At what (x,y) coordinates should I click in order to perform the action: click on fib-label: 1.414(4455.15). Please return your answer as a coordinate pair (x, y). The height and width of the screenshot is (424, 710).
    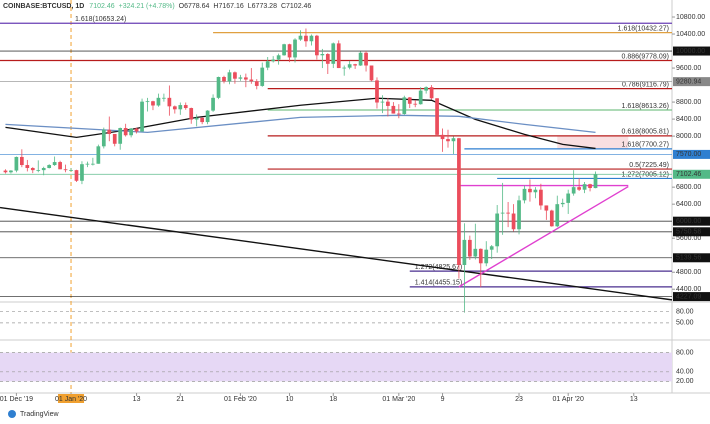
    Looking at the image, I should click on (438, 283).